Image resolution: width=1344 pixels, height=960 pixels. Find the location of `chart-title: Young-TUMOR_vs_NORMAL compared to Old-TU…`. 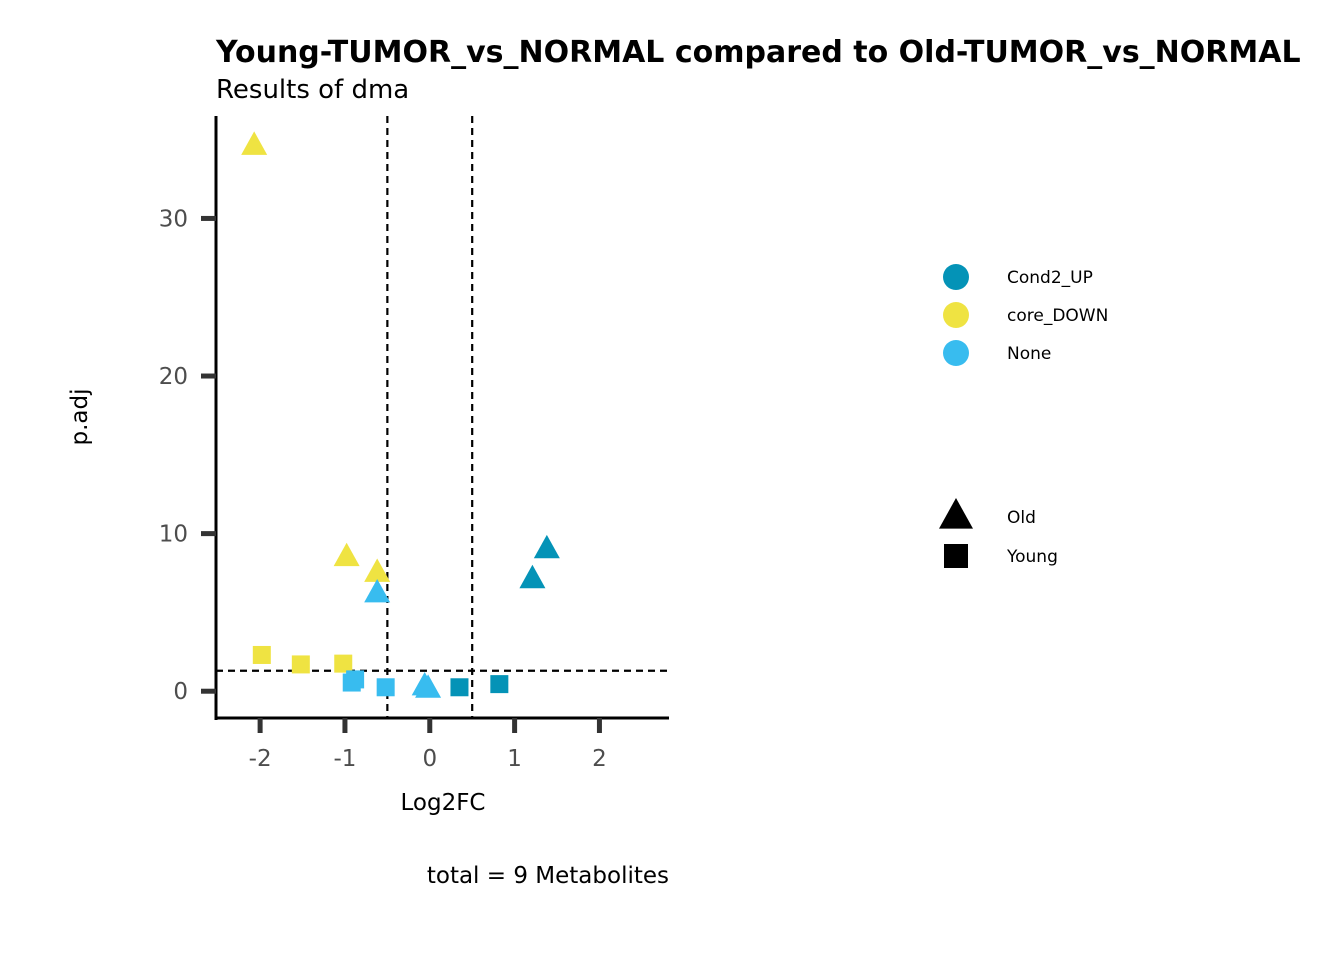

chart-title: Young-TUMOR_vs_NORMAL compared to Old-TU… is located at coordinates (758, 52).